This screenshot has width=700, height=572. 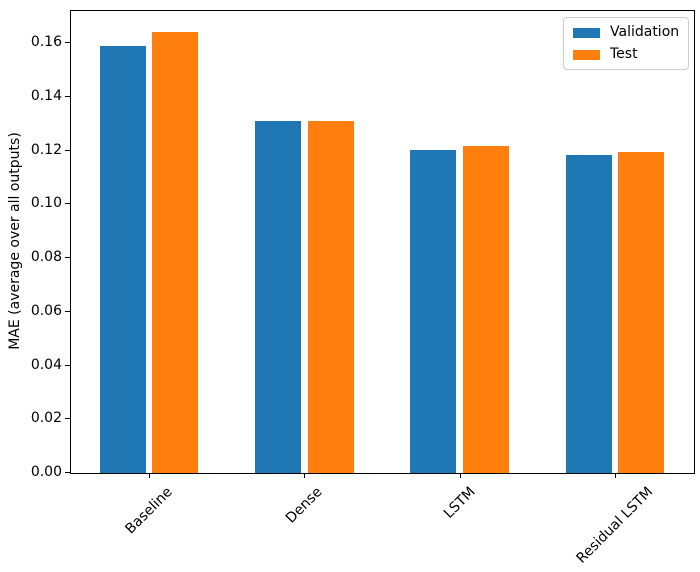 I want to click on y-tick-label: 0.08, so click(x=46, y=257).